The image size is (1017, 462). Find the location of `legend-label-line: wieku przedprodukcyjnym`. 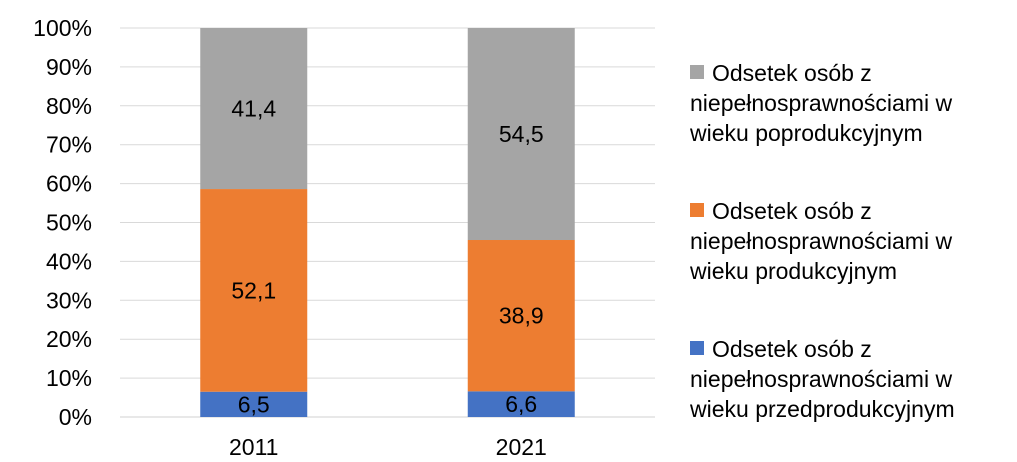

legend-label-line: wieku przedprodukcyjnym is located at coordinates (822, 409).